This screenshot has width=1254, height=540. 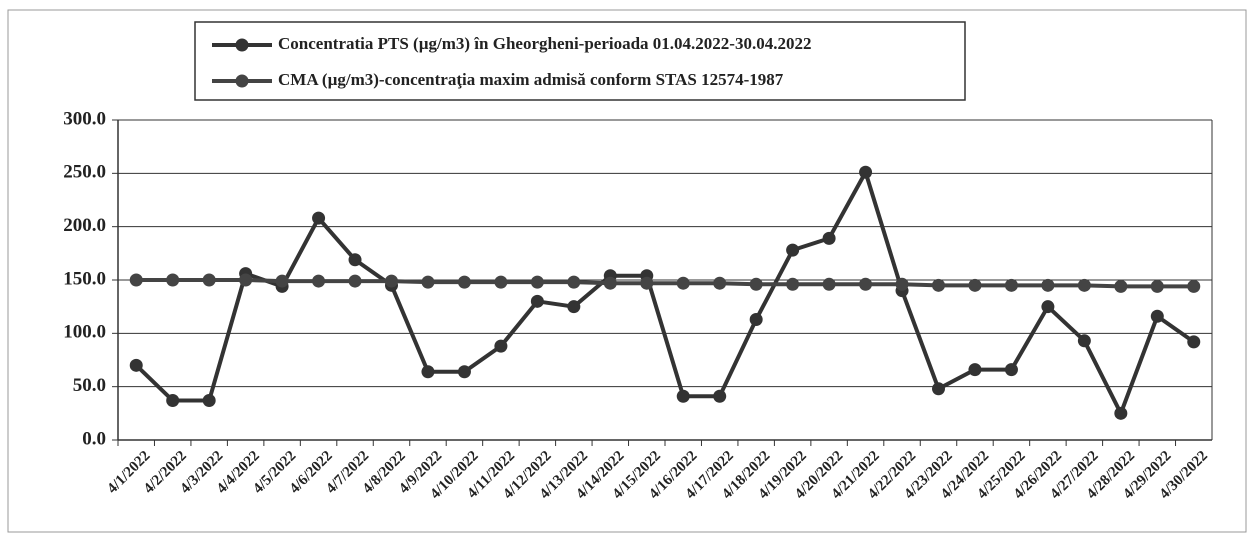 I want to click on y-tick-label: 250.0, so click(x=84, y=172).